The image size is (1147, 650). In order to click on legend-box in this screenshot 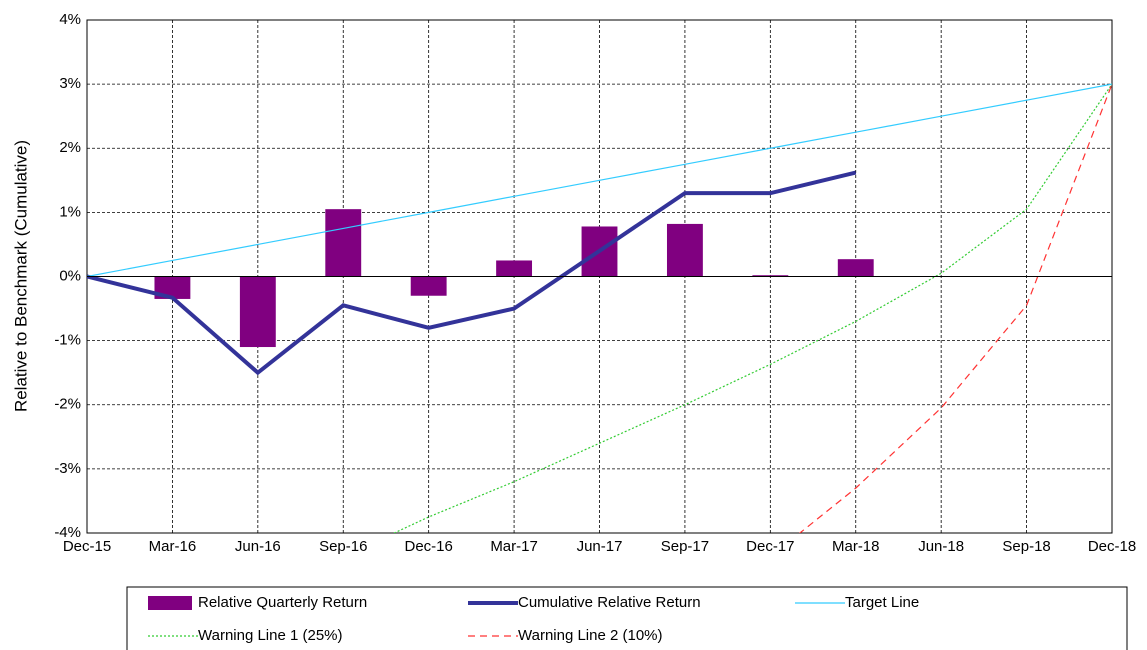, I will do `click(627, 618)`.